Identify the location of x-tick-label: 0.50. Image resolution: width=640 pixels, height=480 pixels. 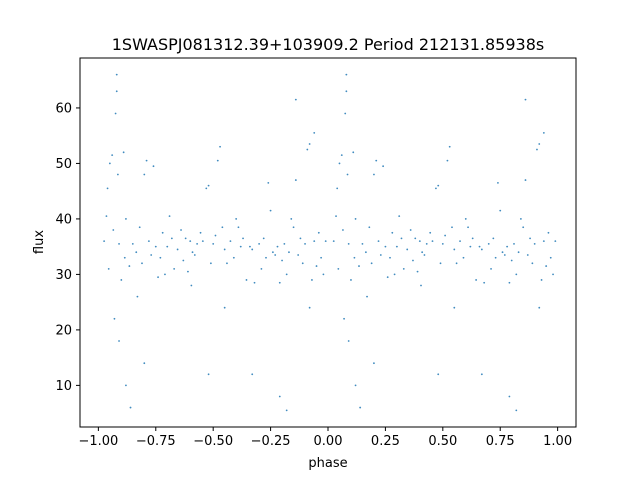
(442, 441).